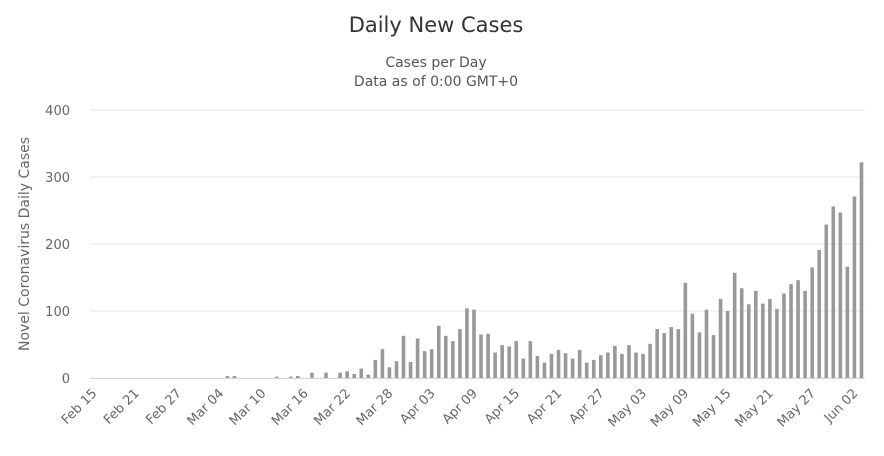  What do you see at coordinates (57, 245) in the screenshot?
I see `y-tick-label: 200` at bounding box center [57, 245].